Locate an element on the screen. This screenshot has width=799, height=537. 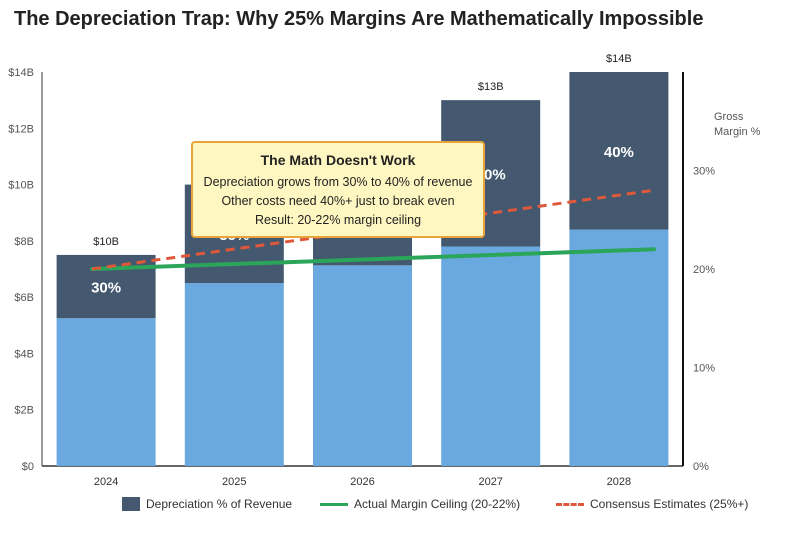
actual-margin-line is located at coordinates (373, 259).